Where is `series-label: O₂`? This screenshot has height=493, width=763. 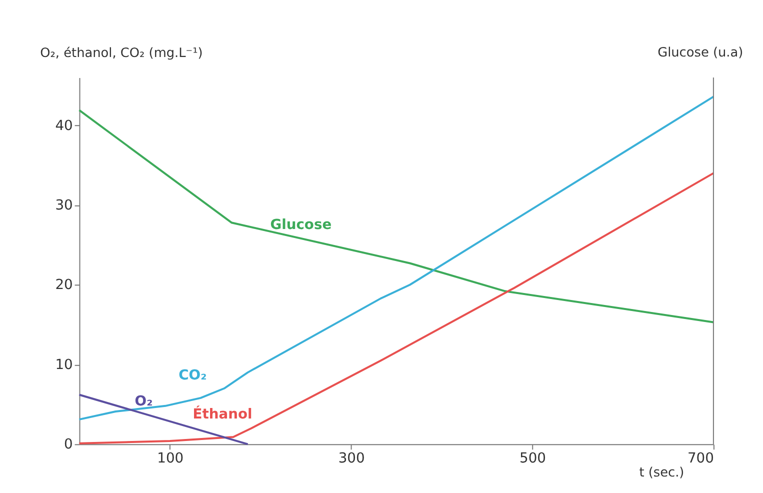
series-label: O₂ is located at coordinates (143, 402).